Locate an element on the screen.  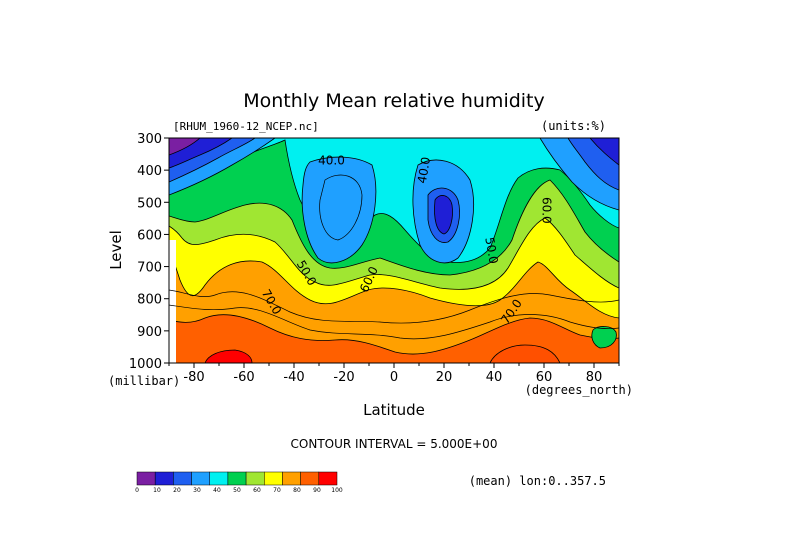
legend-label: 40 is located at coordinates (217, 490).